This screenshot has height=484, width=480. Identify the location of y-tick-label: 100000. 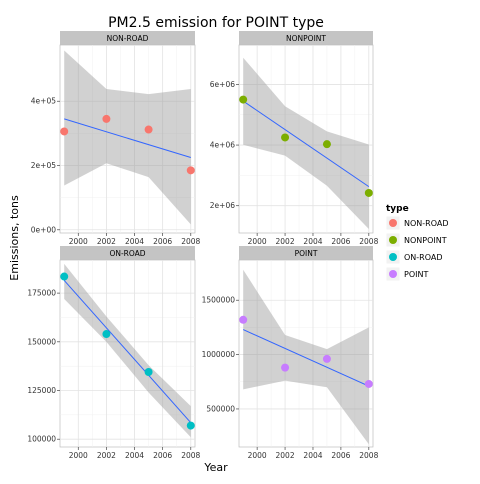
(41, 439).